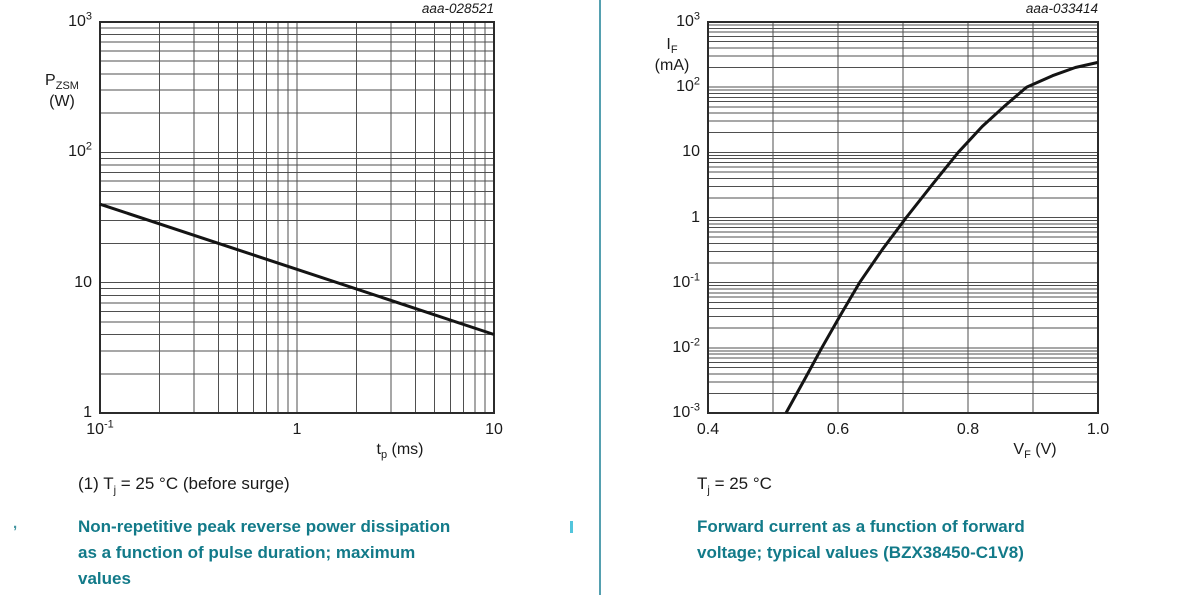 The height and width of the screenshot is (595, 1200). Describe the element at coordinates (672, 46) in the screenshot. I see `right-y-axis-symbol: IF` at that location.